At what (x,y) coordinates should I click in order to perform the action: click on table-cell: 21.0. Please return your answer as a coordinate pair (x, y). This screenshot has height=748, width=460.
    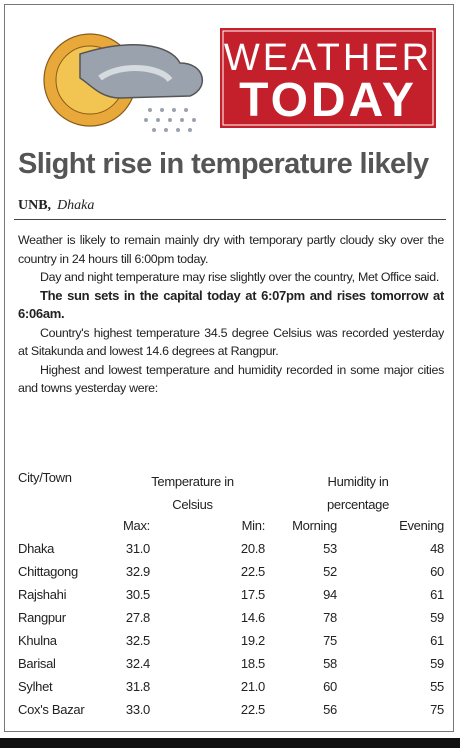
    Looking at the image, I should click on (252, 686).